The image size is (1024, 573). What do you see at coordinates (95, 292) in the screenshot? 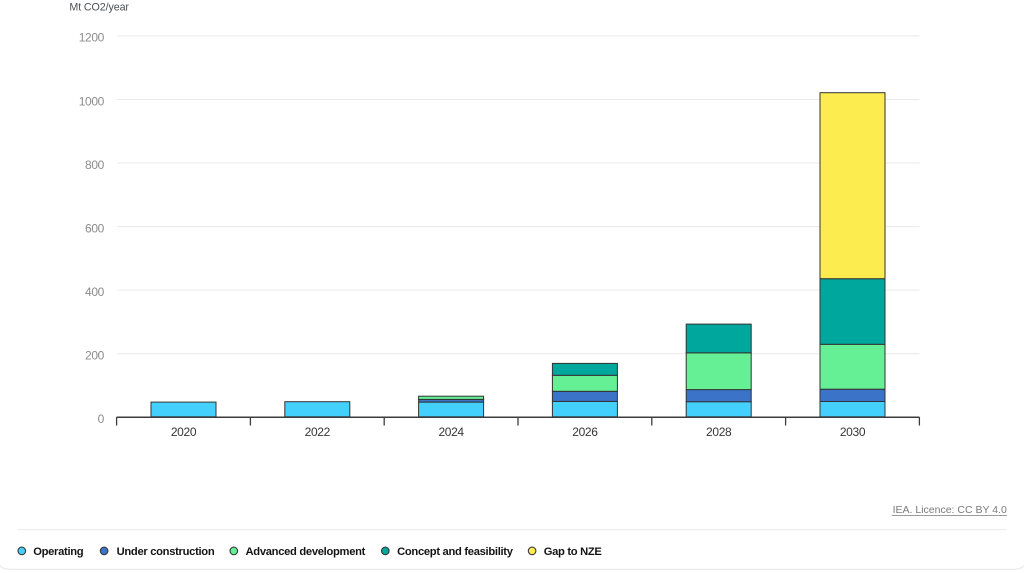
I see `svg-text: 400` at bounding box center [95, 292].